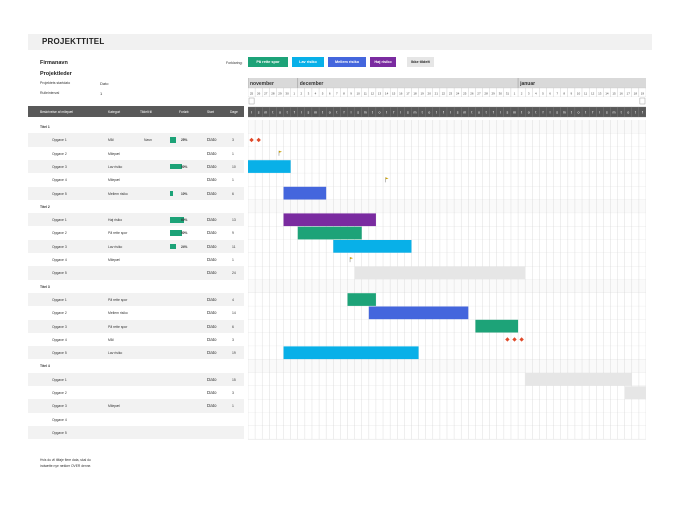 The width and height of the screenshot is (675, 520). Describe the element at coordinates (273, 94) in the screenshot. I see `date-label: 28` at that location.